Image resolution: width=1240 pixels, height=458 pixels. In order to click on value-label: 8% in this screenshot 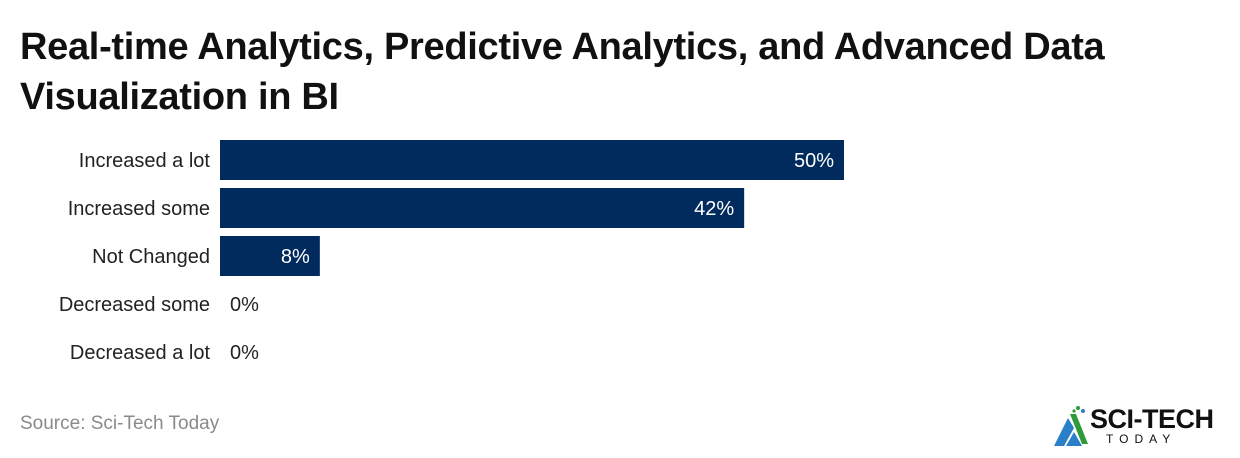, I will do `click(295, 257)`.